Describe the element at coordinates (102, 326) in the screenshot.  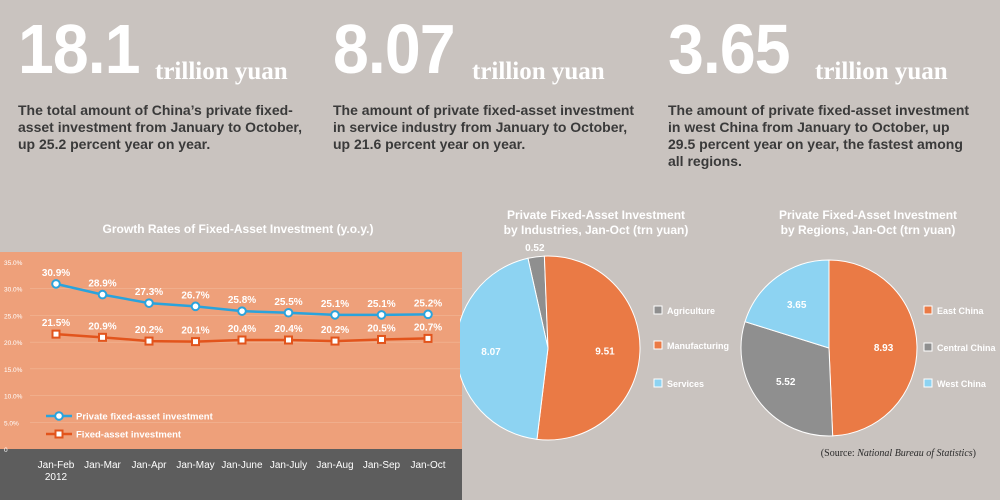
I see `data-label: 20.9%` at that location.